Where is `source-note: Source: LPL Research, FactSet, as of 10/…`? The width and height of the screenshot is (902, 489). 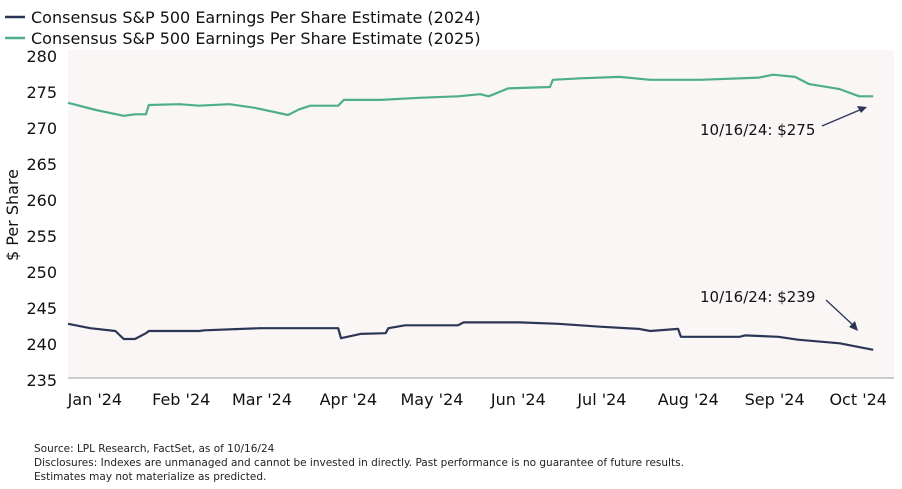
source-note: Source: LPL Research, FactSet, as of 10/… is located at coordinates (154, 449).